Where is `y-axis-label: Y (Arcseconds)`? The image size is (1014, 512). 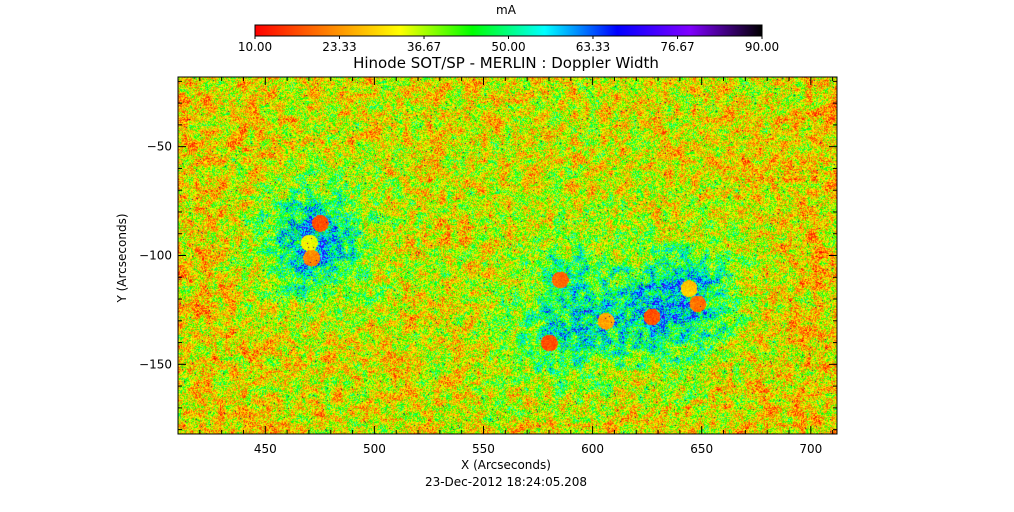 y-axis-label: Y (Arcseconds) is located at coordinates (122, 258).